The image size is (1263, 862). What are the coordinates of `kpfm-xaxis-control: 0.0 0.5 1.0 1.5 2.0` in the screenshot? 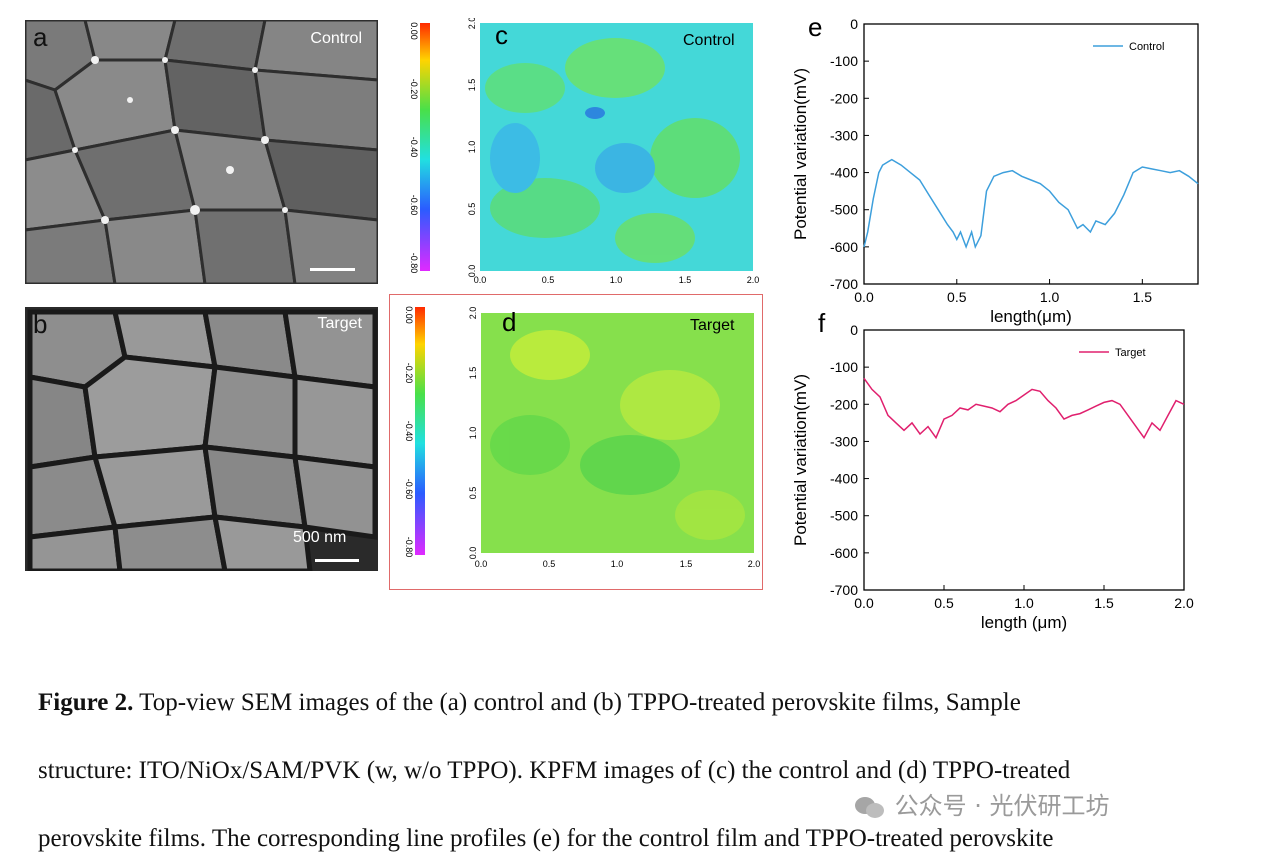 It's located at (617, 280).